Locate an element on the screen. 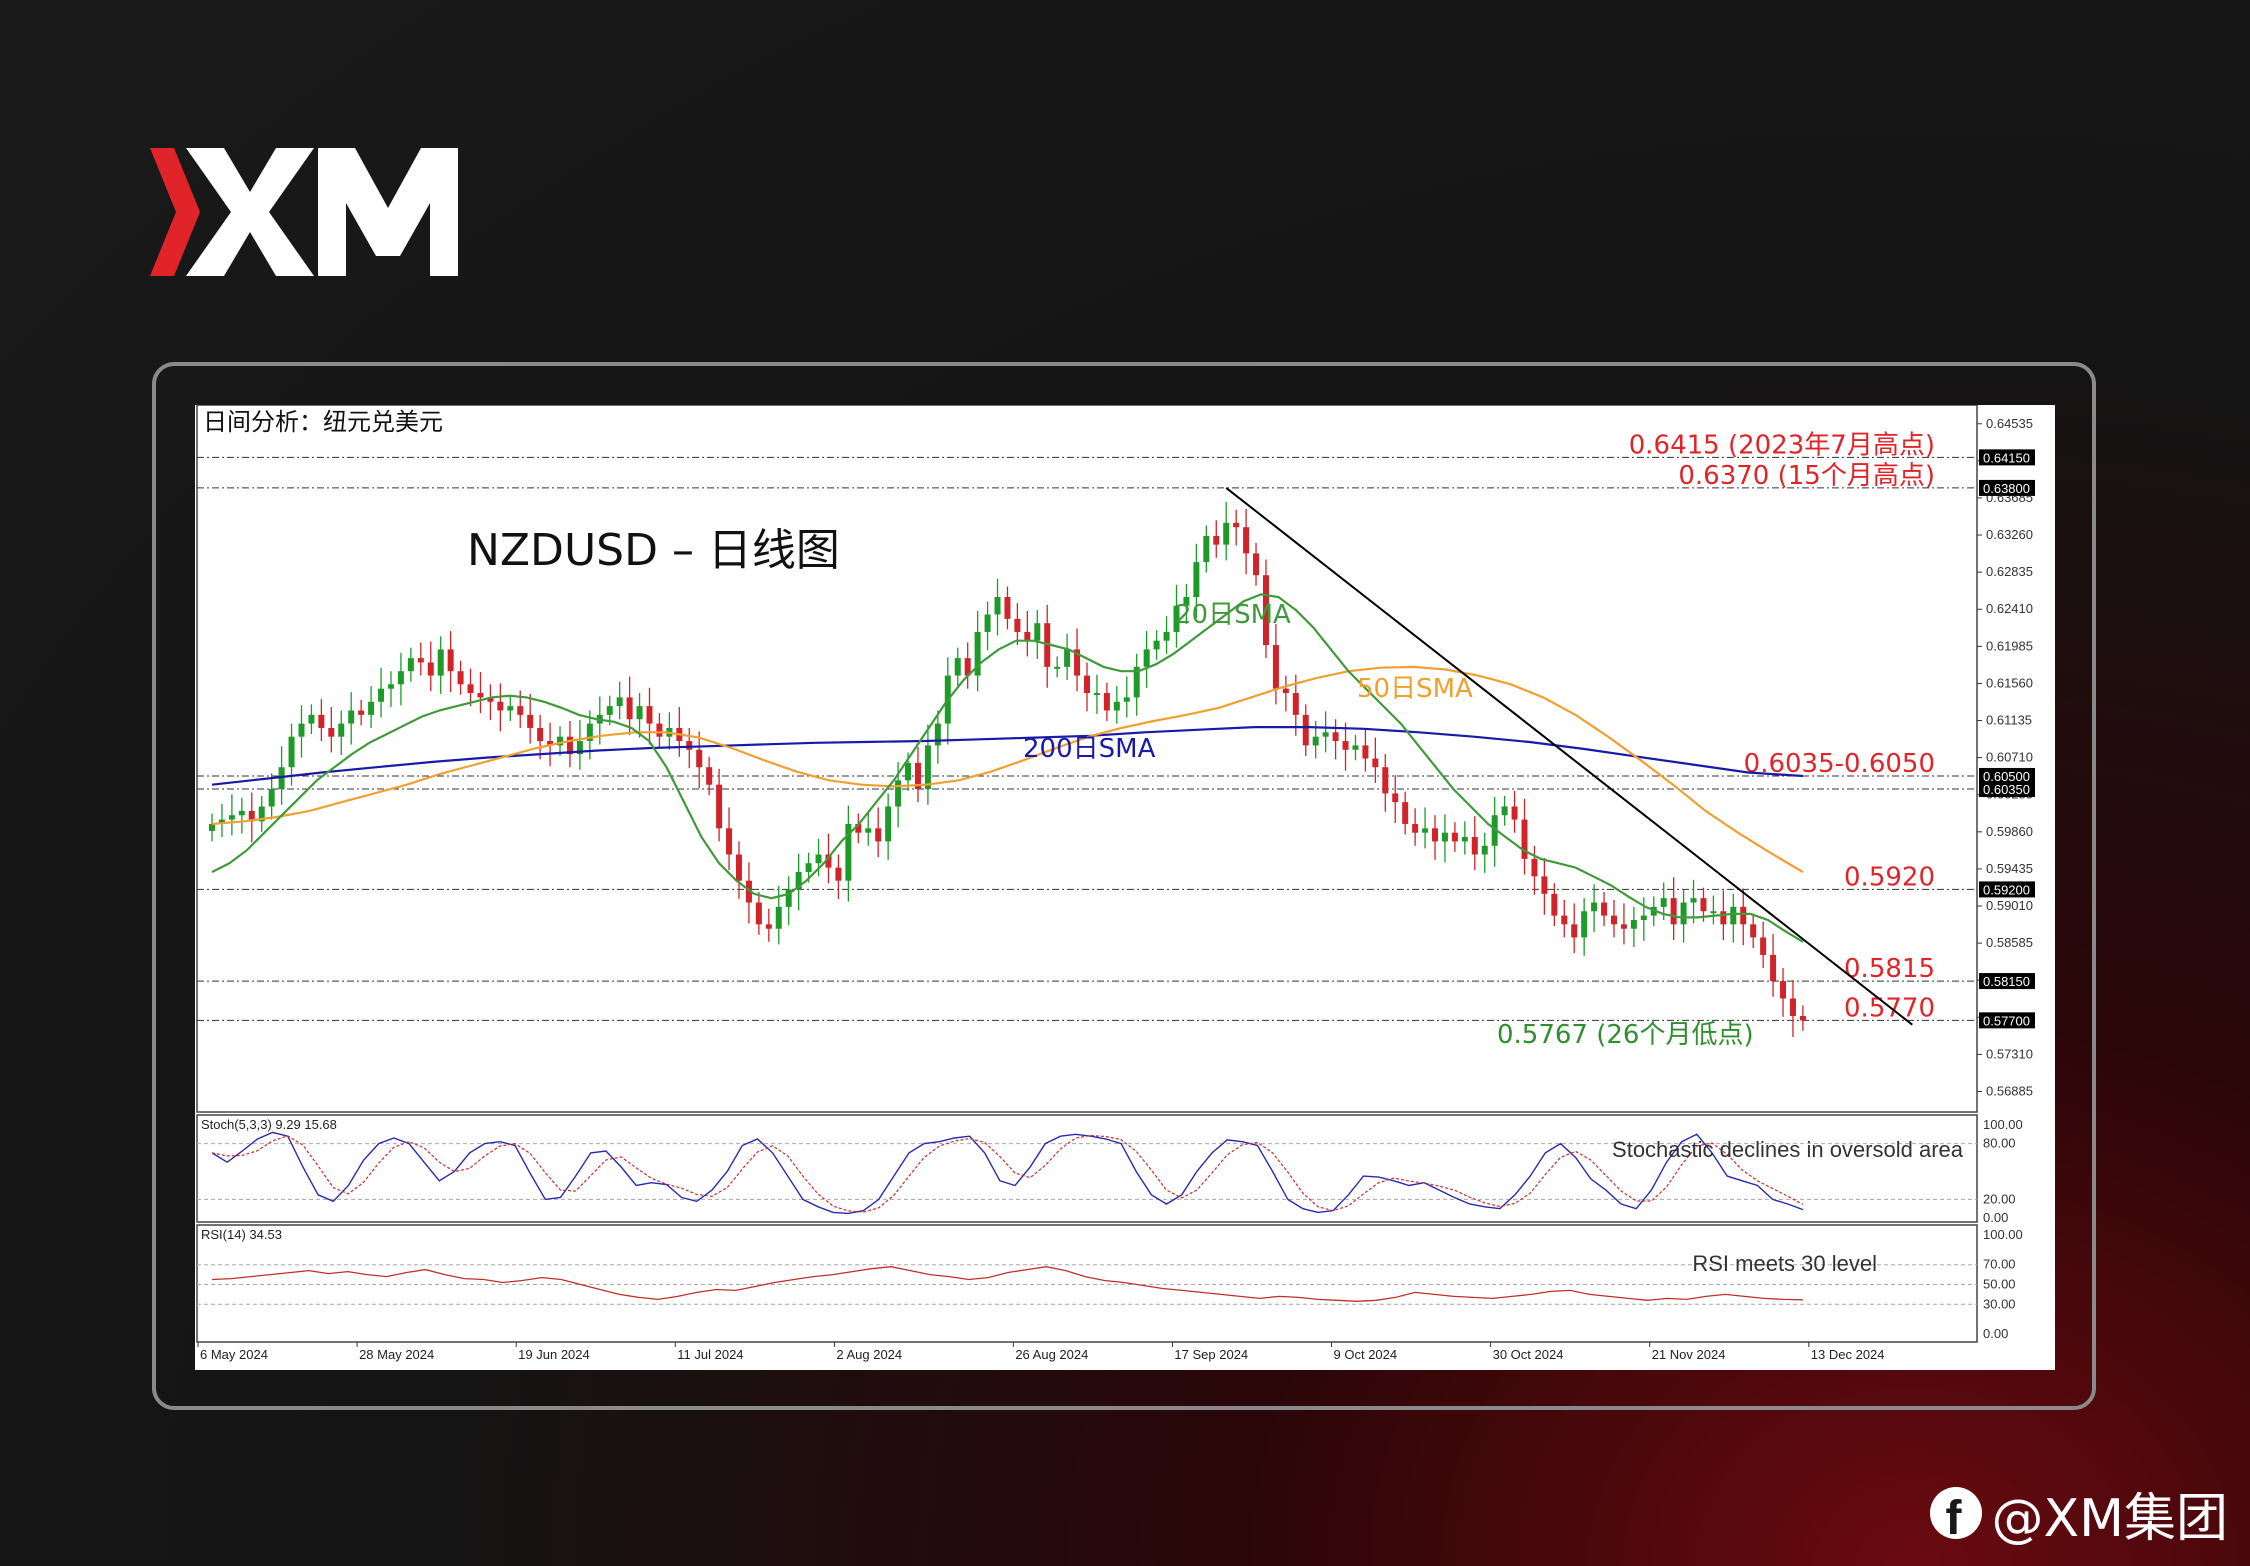 The image size is (2250, 1566). level-tag: 0.59200 is located at coordinates (2006, 889).